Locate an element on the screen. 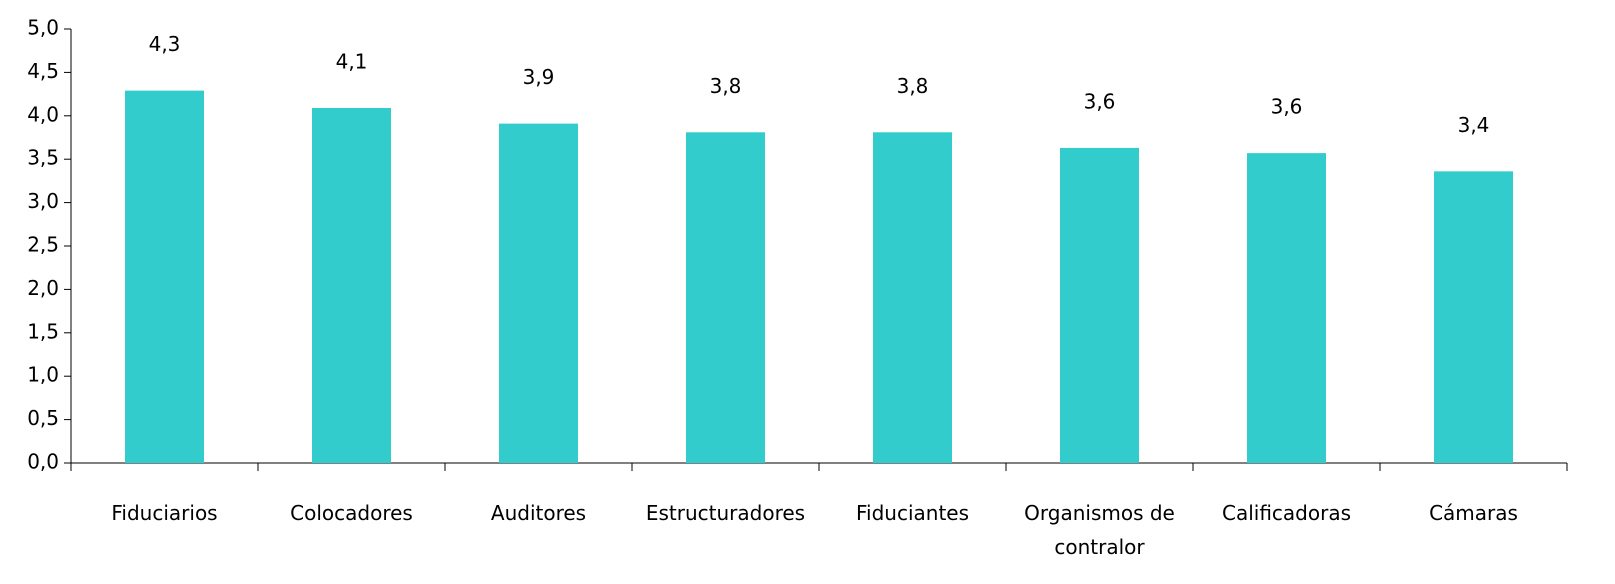  x-tick-label: Colocadores is located at coordinates (351, 513).